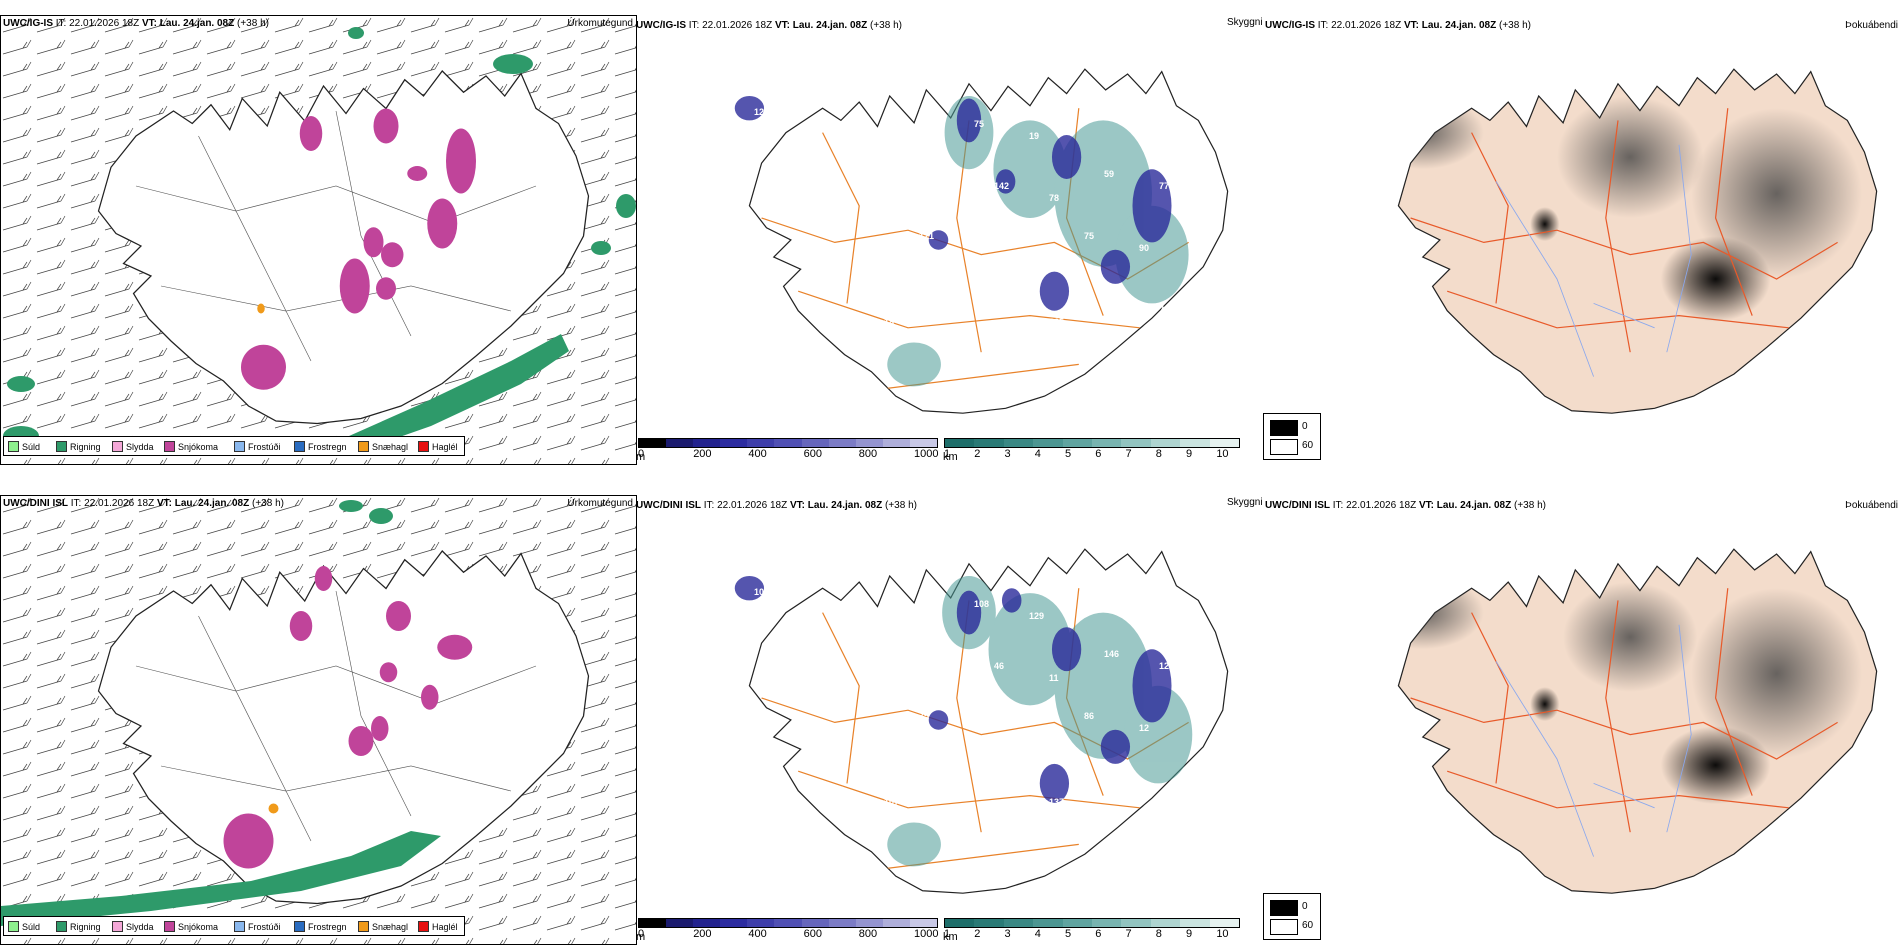  Describe the element at coordinates (1164, 310) in the screenshot. I see `cloud-base-label: 71` at that location.